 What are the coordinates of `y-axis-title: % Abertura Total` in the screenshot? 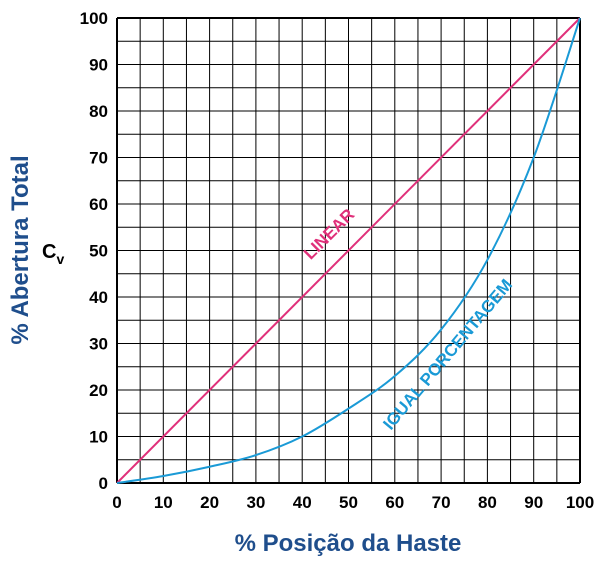 It's located at (20, 249).